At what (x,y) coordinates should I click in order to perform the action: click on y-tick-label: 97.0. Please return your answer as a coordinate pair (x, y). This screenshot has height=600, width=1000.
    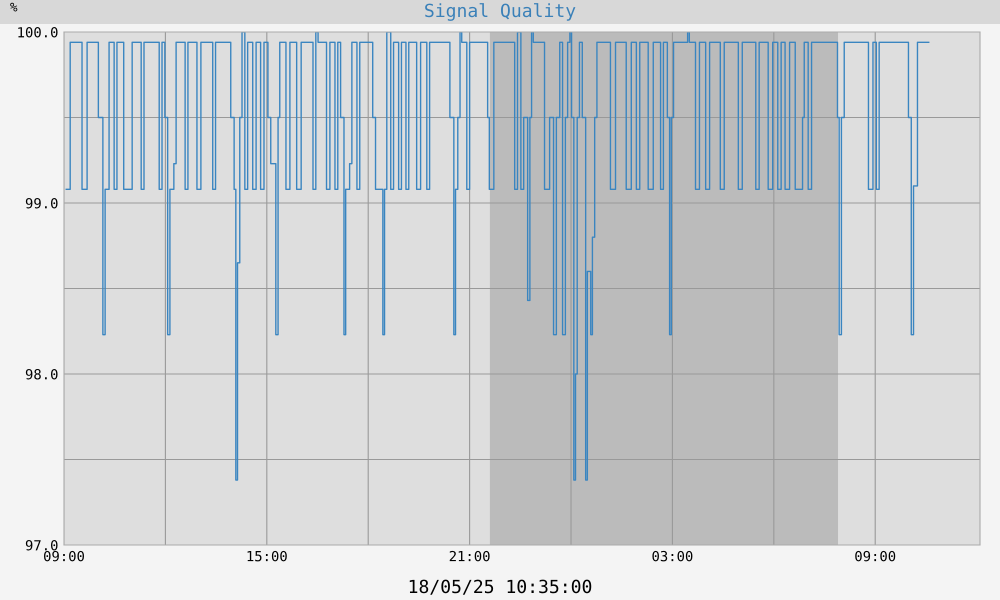
    Looking at the image, I should click on (42, 545).